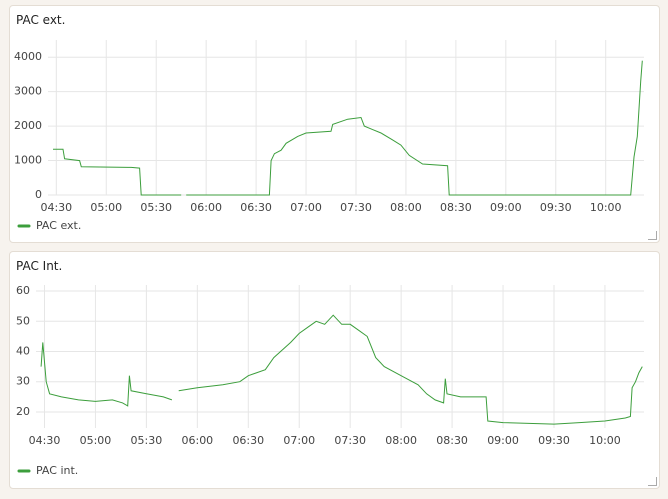  Describe the element at coordinates (23, 320) in the screenshot. I see `y-tick-label: 50` at that location.